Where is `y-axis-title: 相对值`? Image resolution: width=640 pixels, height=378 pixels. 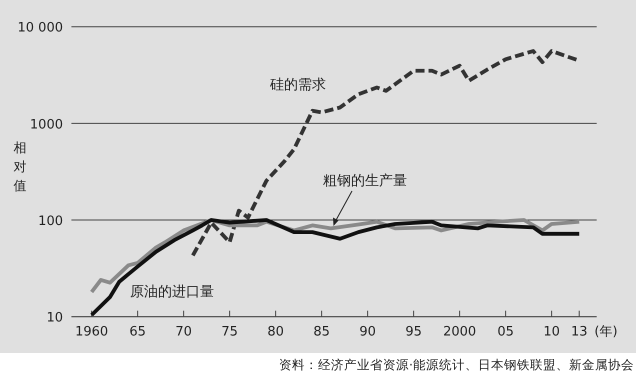
y-axis-title: 相对值 is located at coordinates (20, 167).